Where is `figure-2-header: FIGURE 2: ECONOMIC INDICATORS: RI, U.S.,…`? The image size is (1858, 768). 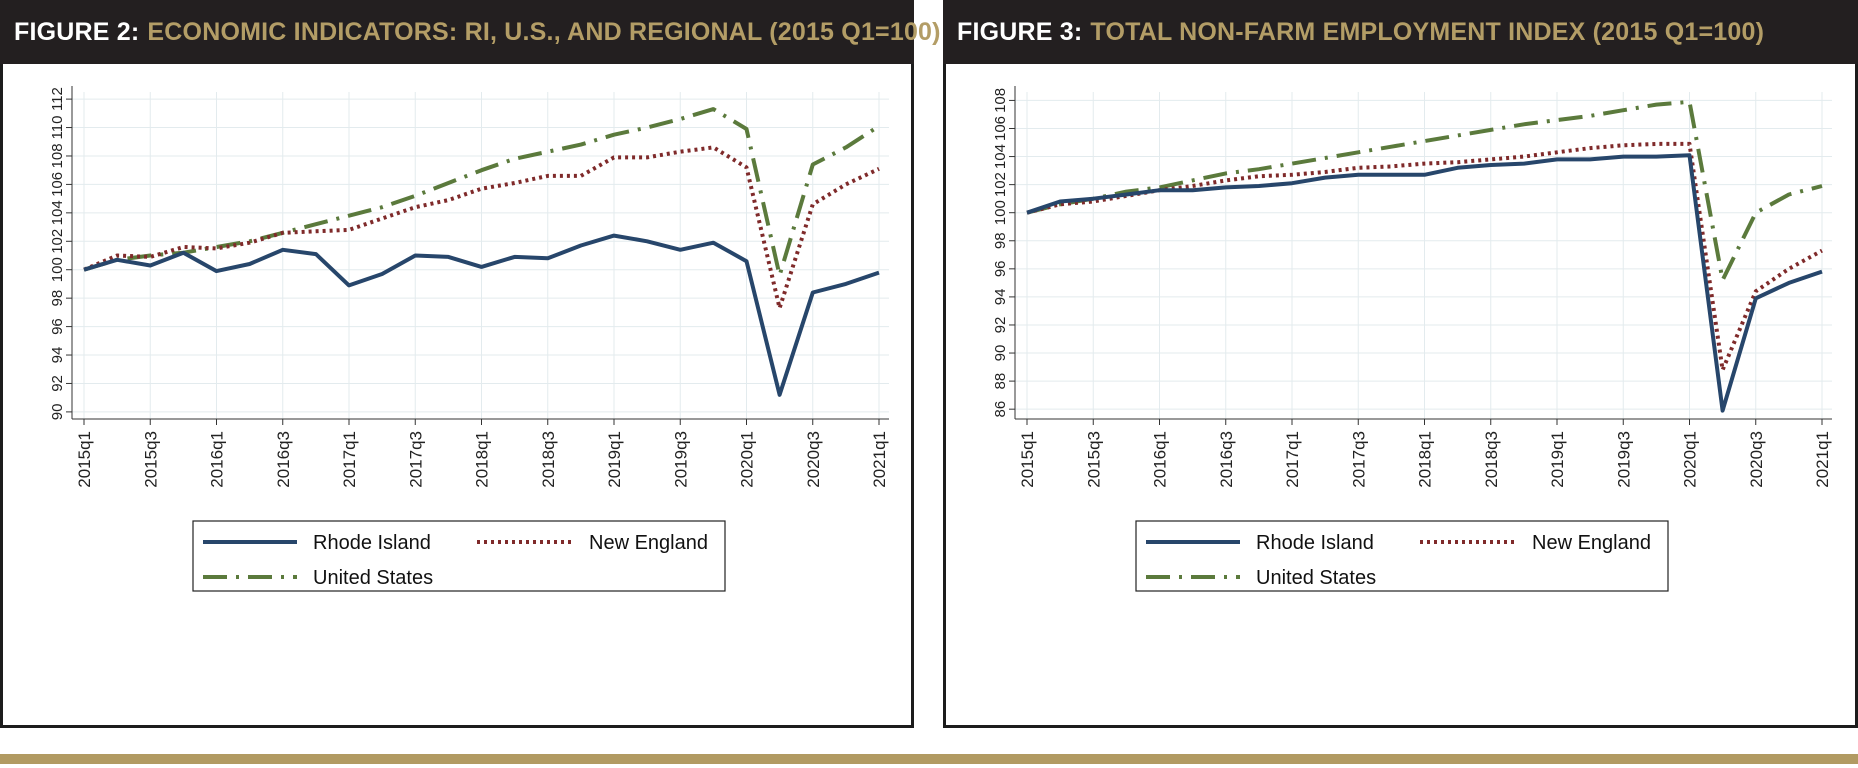
figure-2-header: FIGURE 2: ECONOMIC INDICATORS: RI, U.S.,… is located at coordinates (470, 32).